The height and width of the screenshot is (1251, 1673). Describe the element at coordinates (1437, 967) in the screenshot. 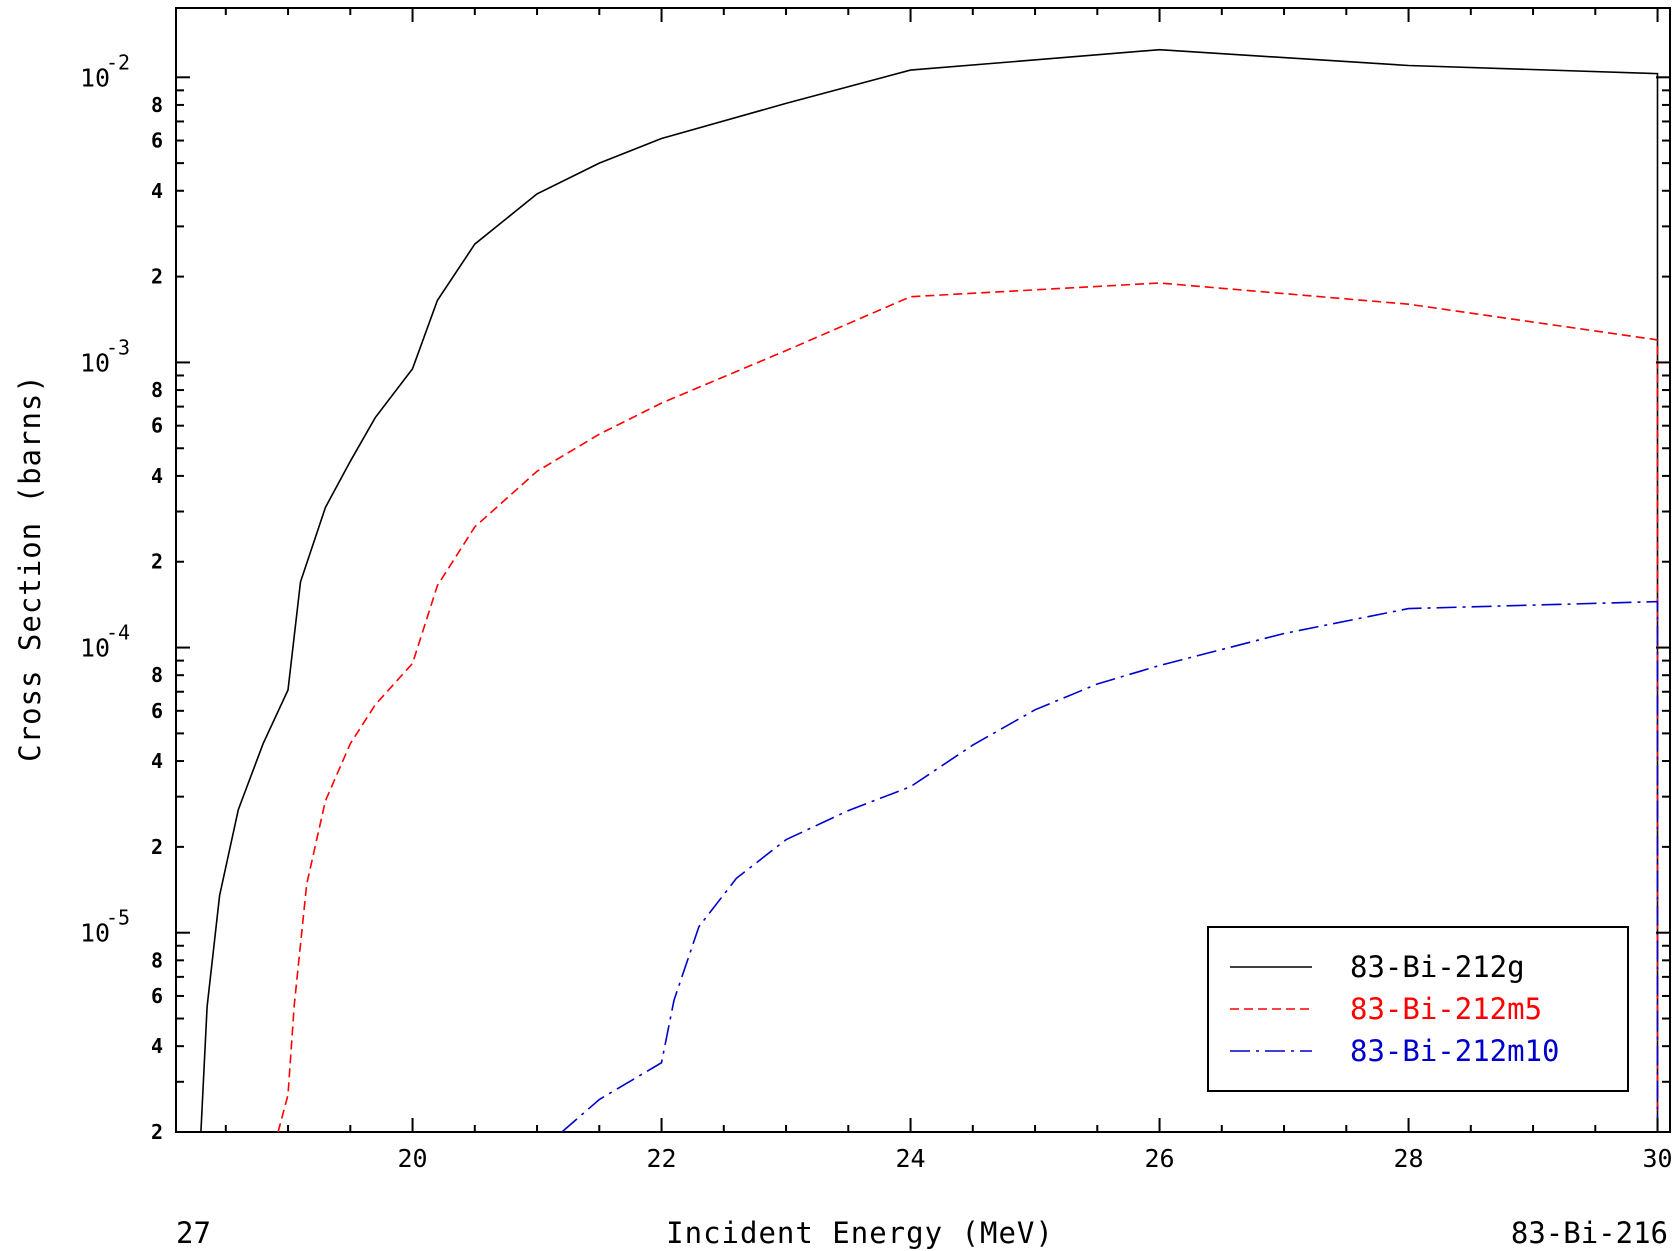

I see `legend-label: 83-Bi-212g` at that location.